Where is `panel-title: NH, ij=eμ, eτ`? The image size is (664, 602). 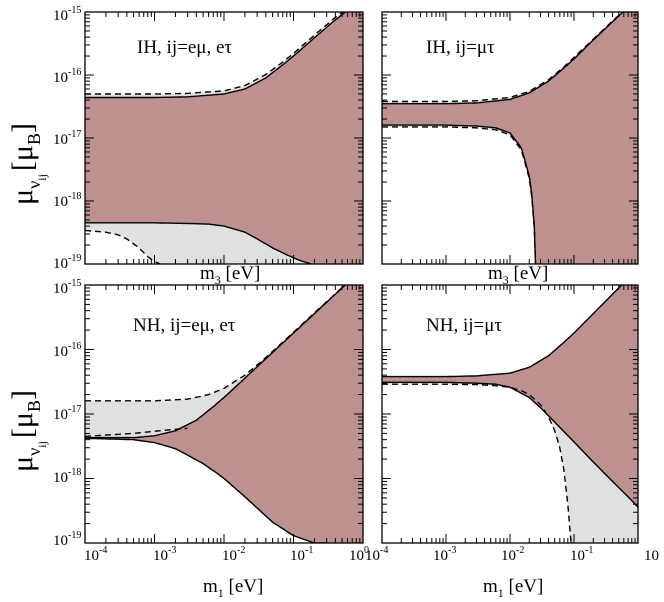
panel-title: NH, ij=eμ, eτ is located at coordinates (184, 325).